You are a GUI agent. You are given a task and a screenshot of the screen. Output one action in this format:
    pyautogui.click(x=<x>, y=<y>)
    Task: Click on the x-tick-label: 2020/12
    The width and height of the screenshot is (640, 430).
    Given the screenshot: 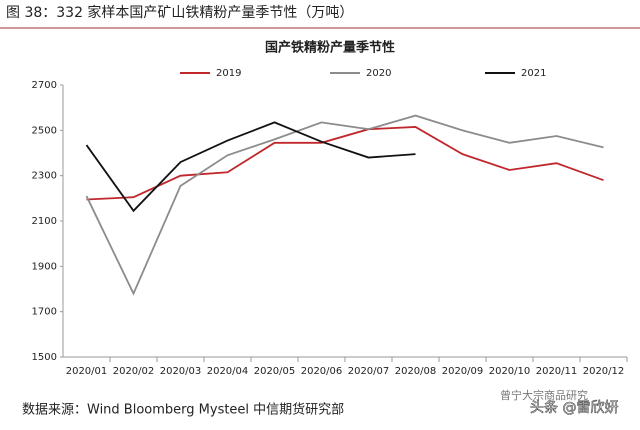 What is the action you would take?
    pyautogui.click(x=604, y=371)
    